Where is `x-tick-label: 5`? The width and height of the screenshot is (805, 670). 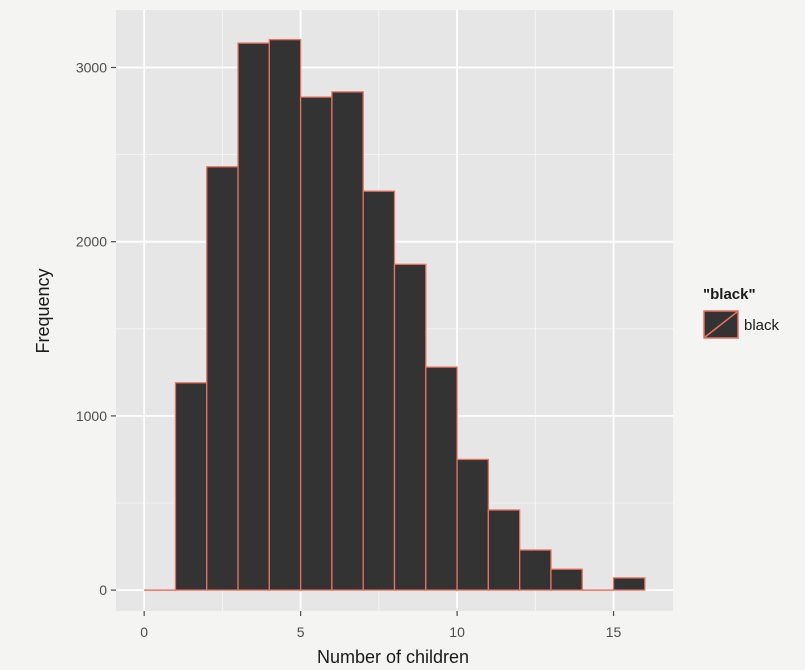 x-tick-label: 5 is located at coordinates (301, 632).